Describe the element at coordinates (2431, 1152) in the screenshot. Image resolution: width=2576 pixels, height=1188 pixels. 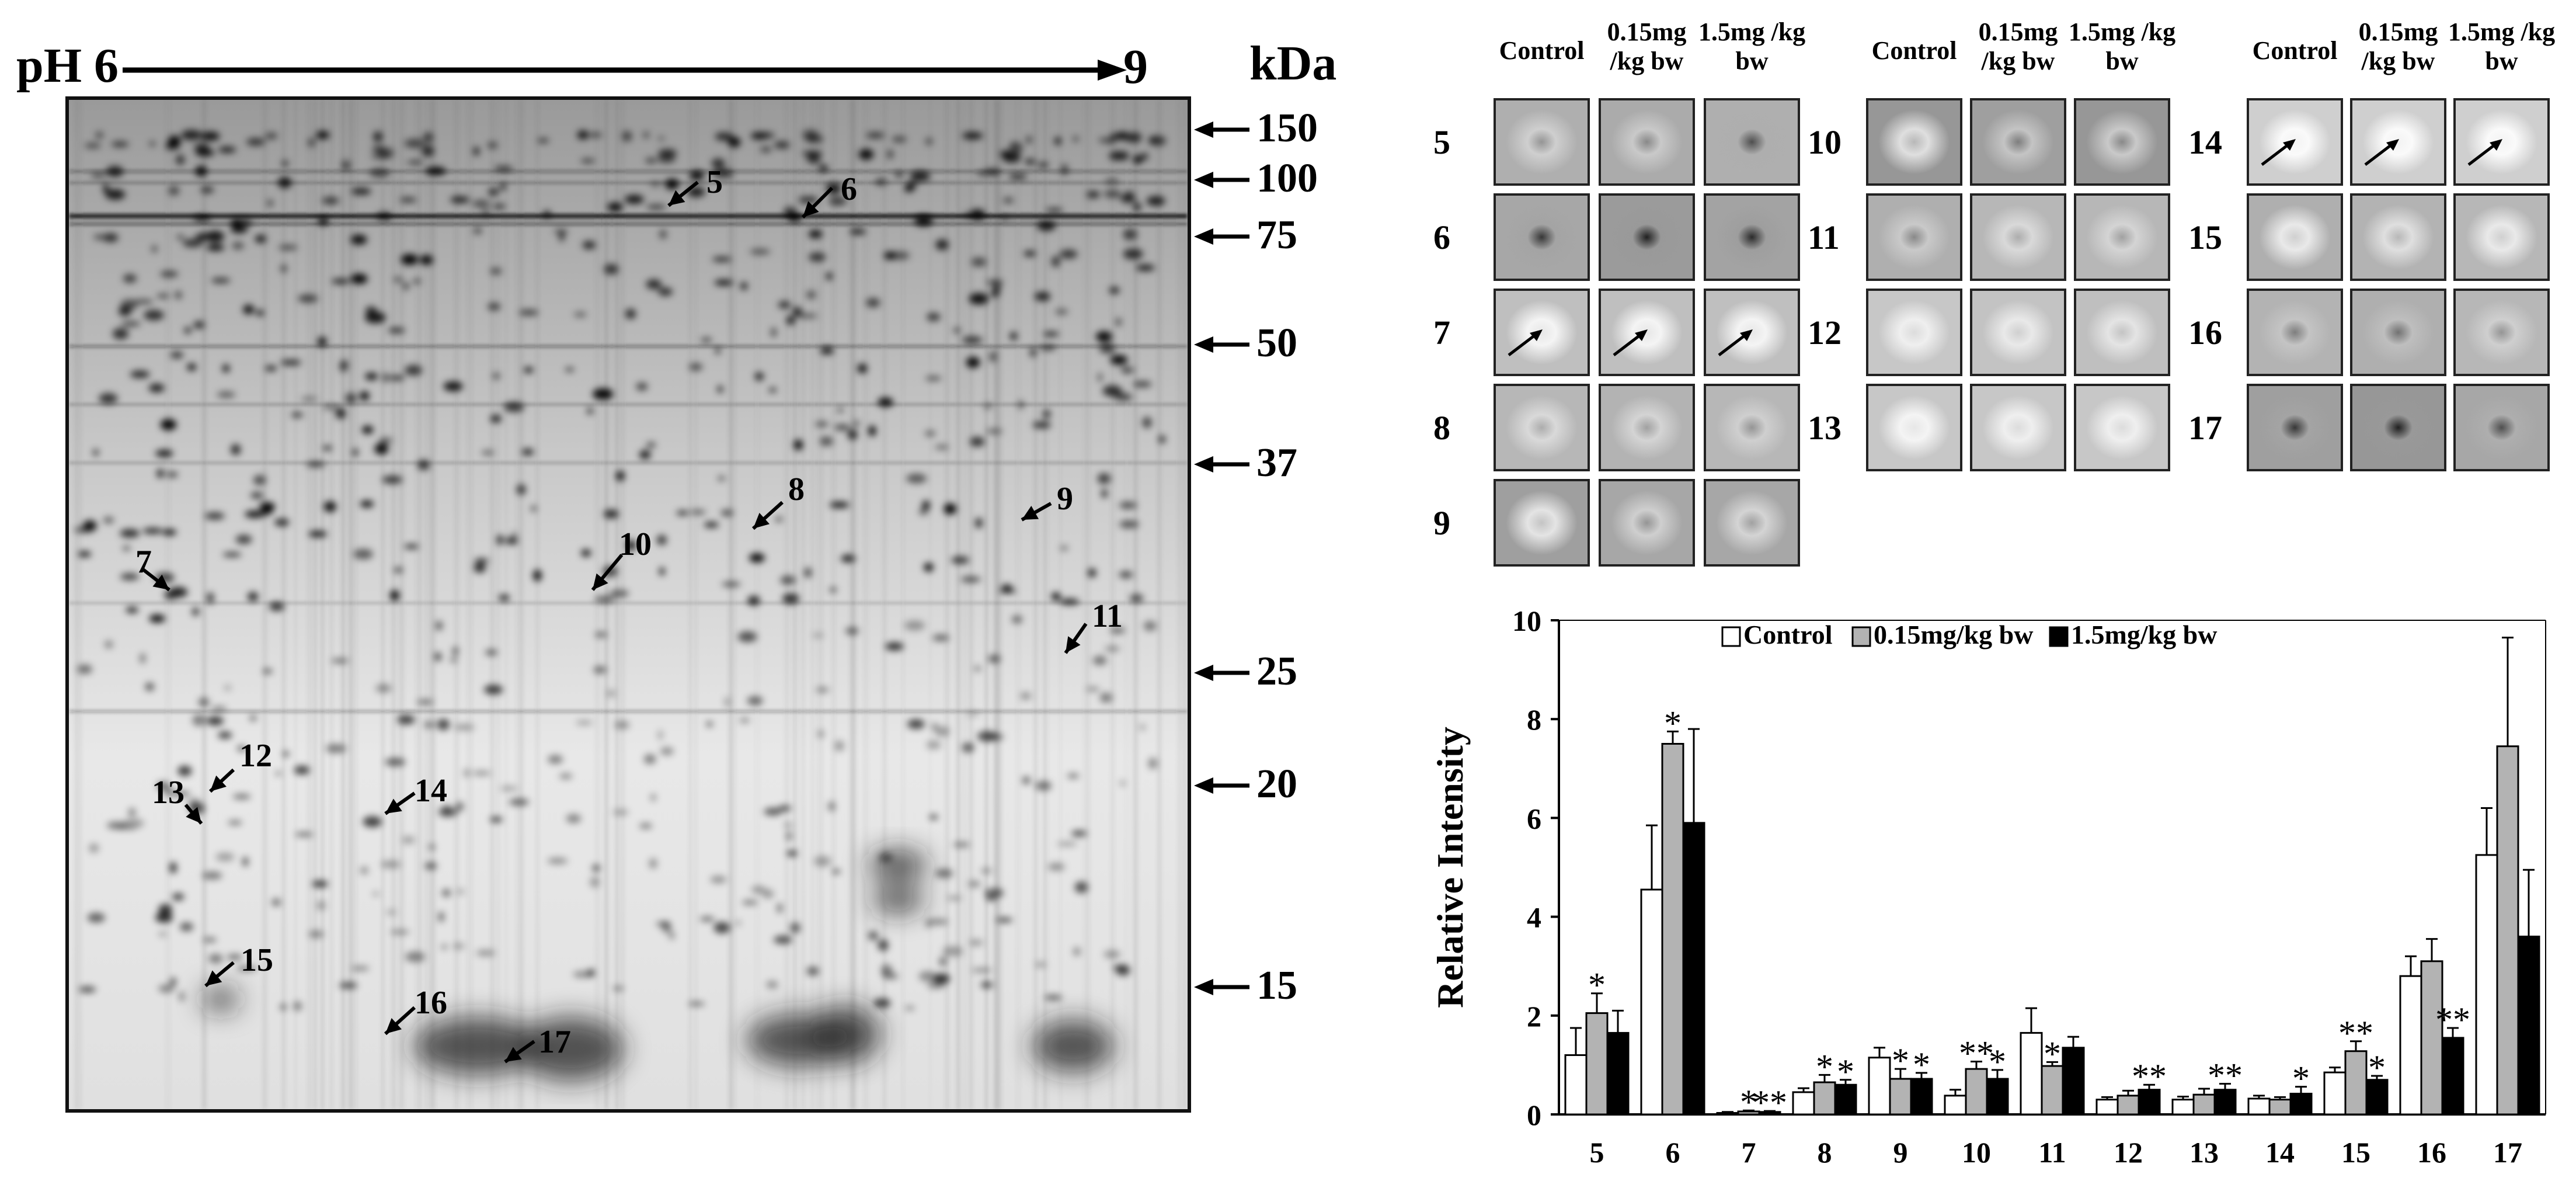
I see `x-tick-label: 16` at that location.